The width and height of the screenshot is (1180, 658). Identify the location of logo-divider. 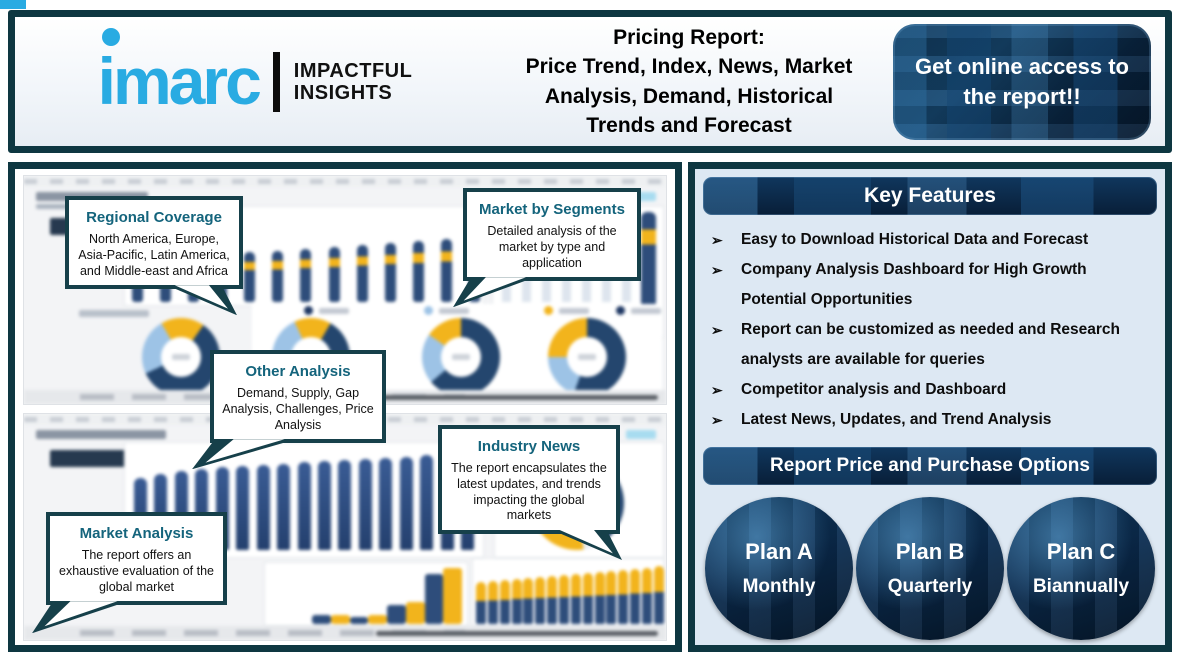
(276, 81).